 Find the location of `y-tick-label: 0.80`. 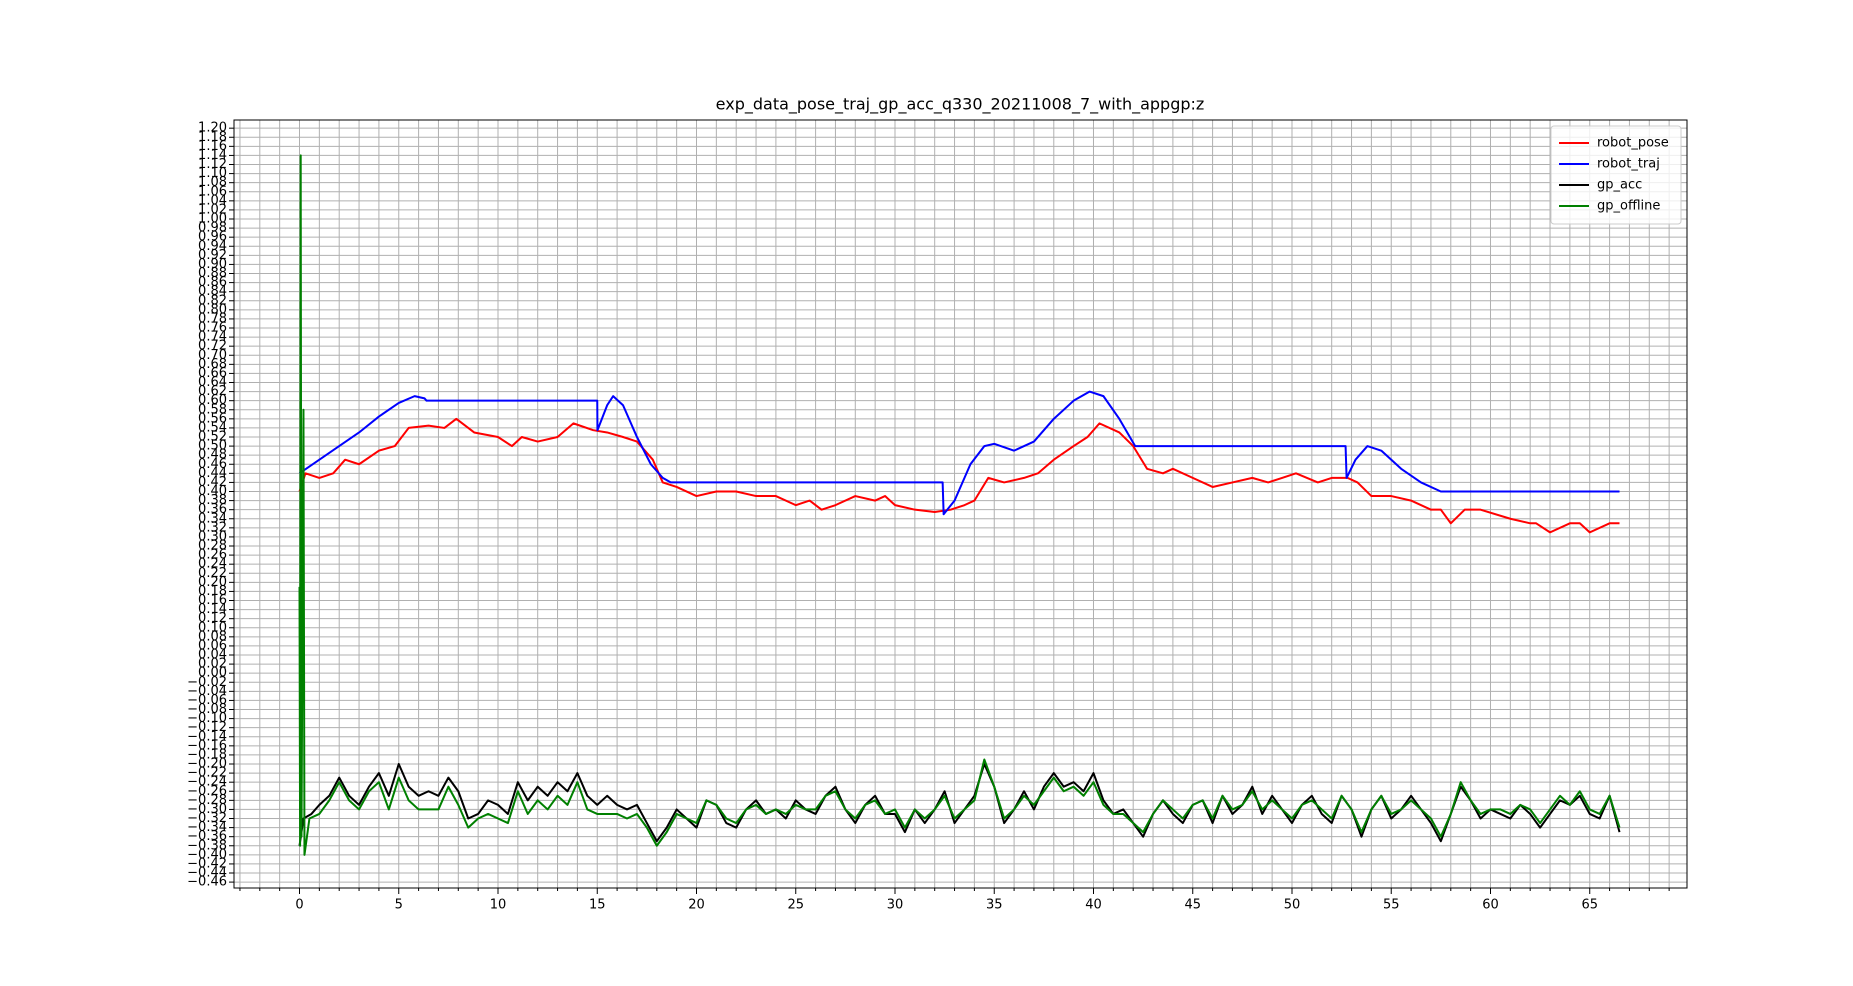

y-tick-label: 0.80 is located at coordinates (212, 309).